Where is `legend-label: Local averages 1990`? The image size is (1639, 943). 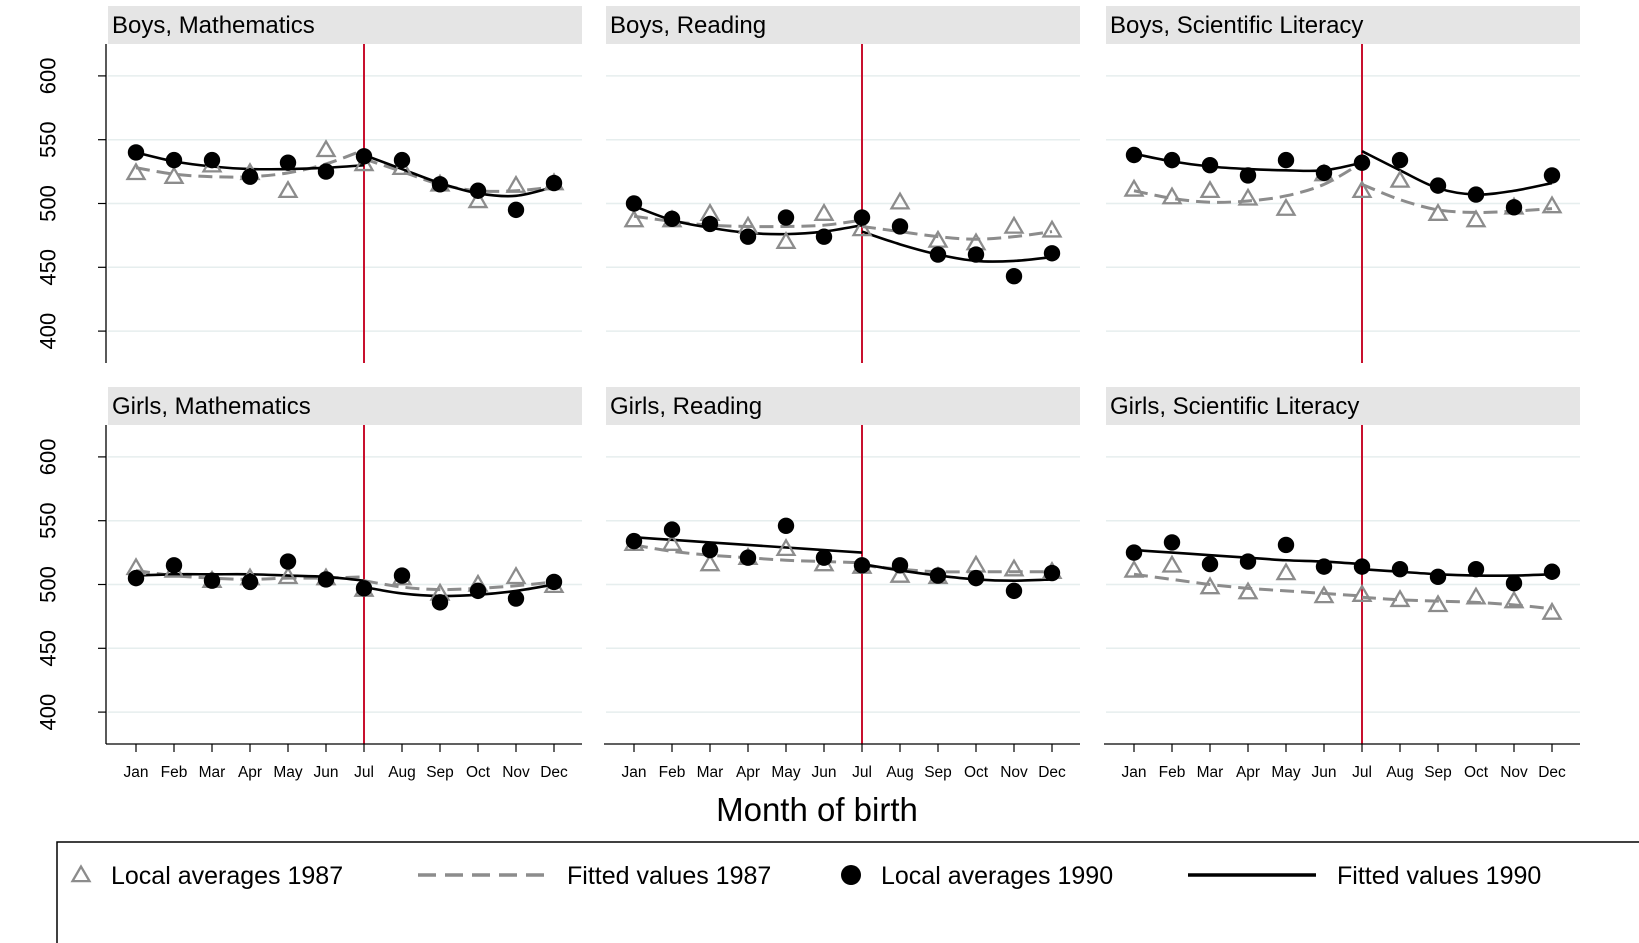 legend-label: Local averages 1990 is located at coordinates (997, 876).